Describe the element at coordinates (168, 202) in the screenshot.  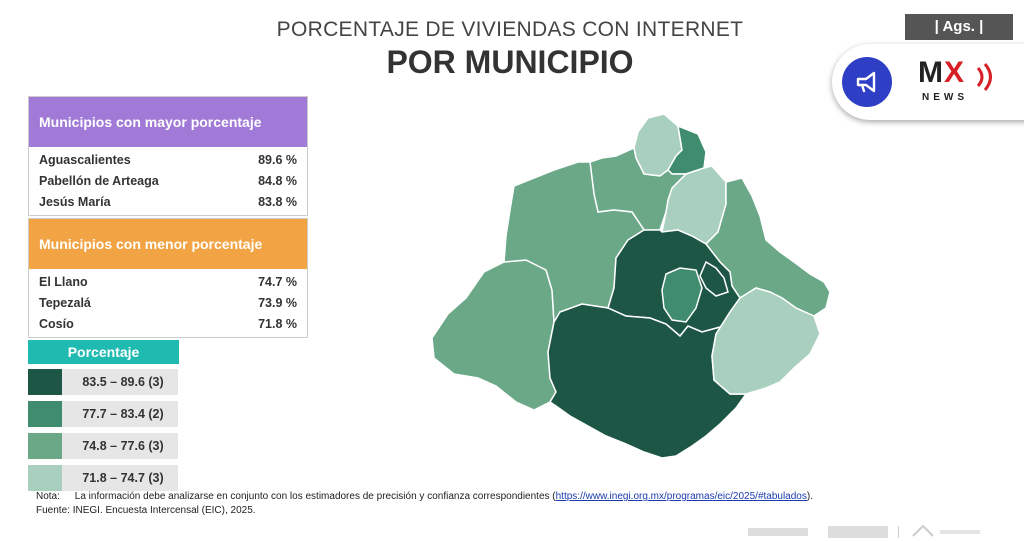
I see `top-panel-row: Jesús María 83.8 %` at that location.